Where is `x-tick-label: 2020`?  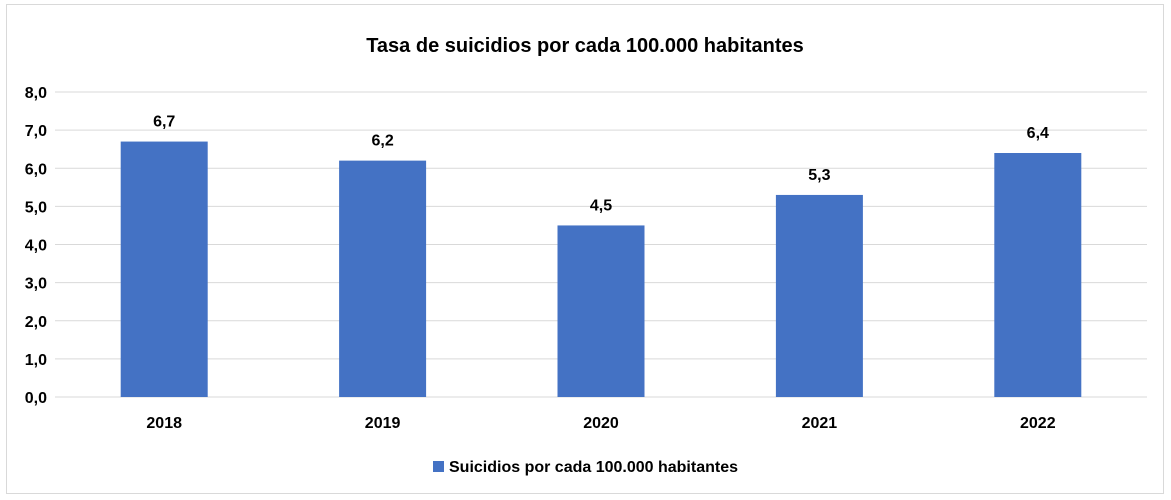
x-tick-label: 2020 is located at coordinates (601, 423).